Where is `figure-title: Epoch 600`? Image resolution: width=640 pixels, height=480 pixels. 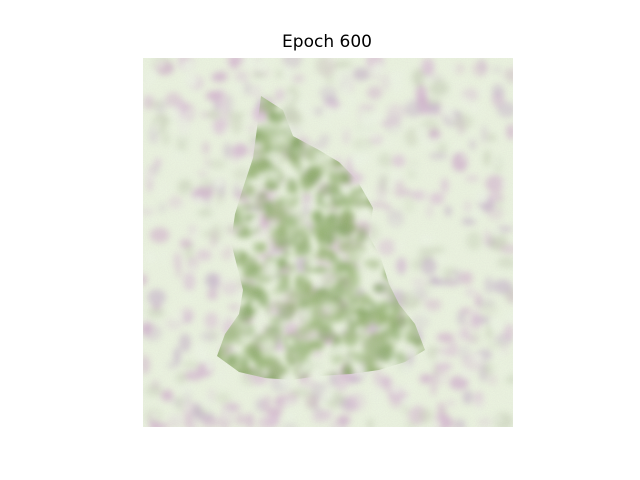 figure-title: Epoch 600 is located at coordinates (327, 42).